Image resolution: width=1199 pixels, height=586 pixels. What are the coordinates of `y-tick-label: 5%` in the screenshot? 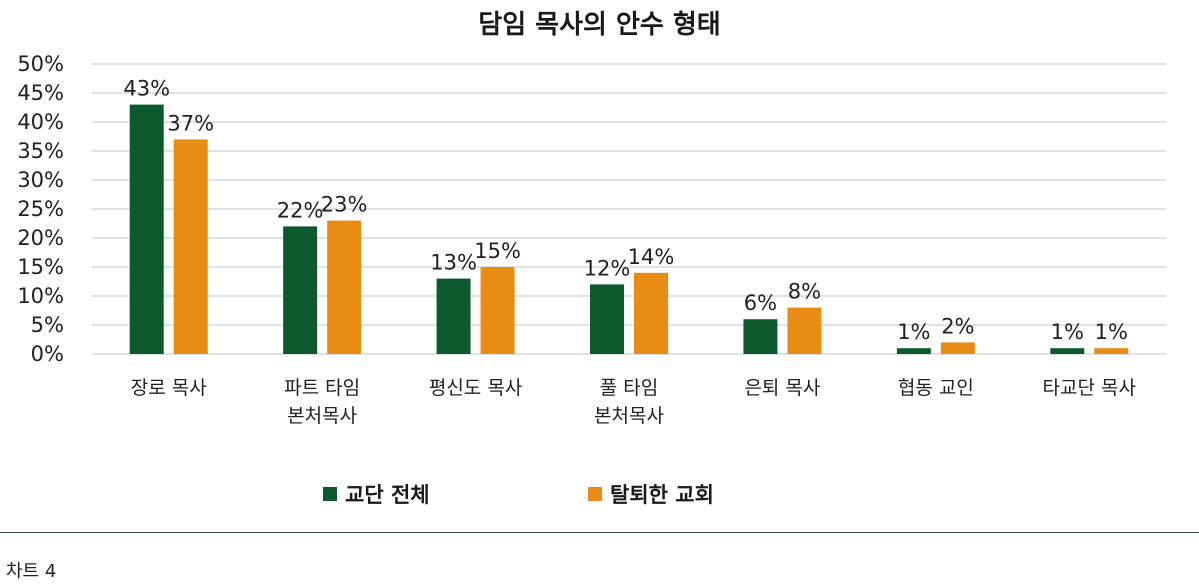 It's located at (47, 325).